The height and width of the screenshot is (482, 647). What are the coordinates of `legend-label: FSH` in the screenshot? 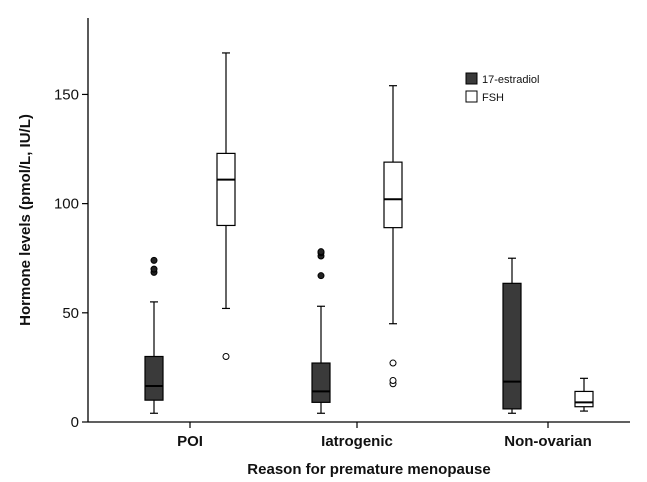 It's located at (493, 98).